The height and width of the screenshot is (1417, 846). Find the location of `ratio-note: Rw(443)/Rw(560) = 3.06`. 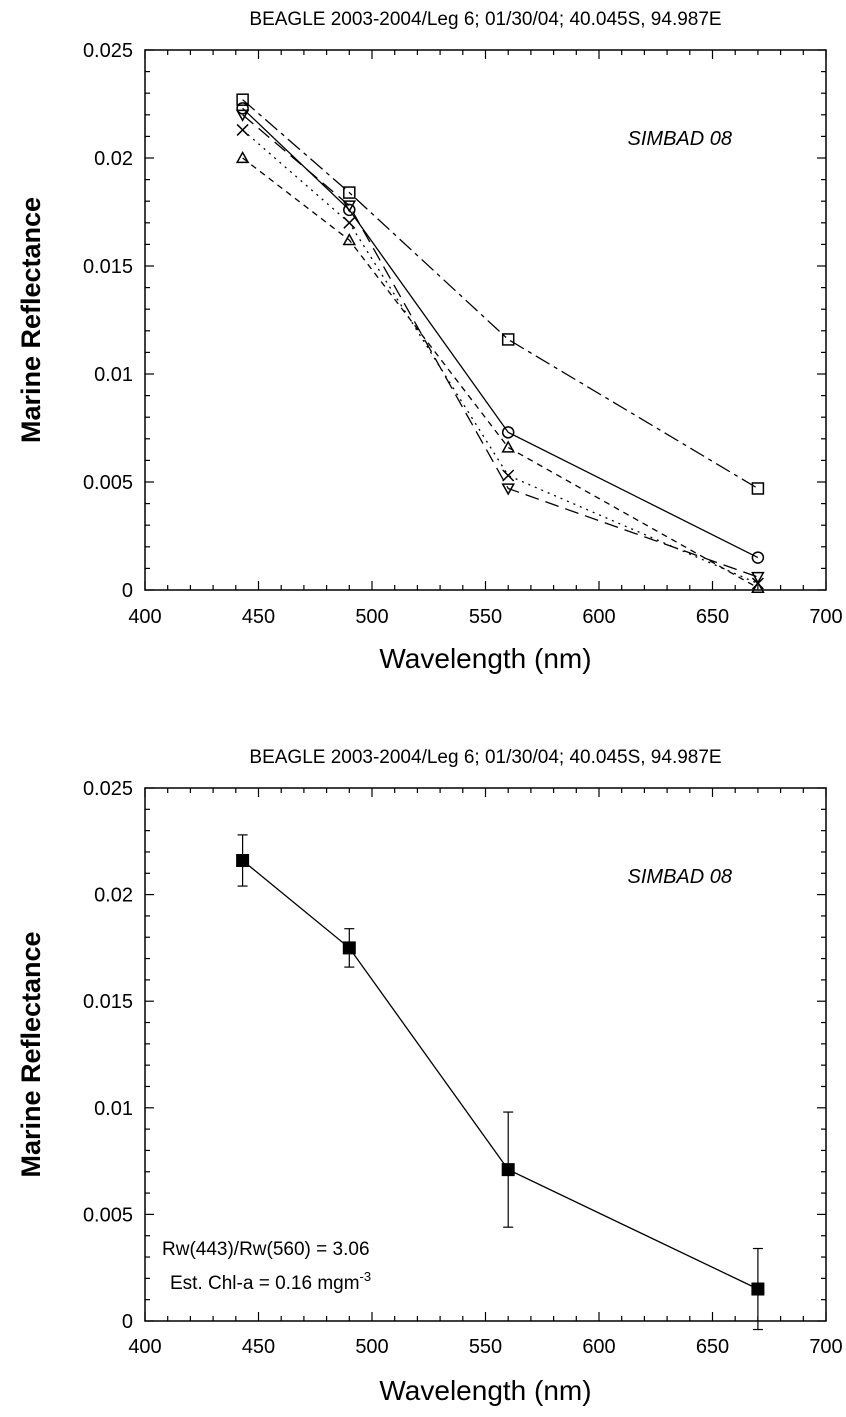

ratio-note: Rw(443)/Rw(560) = 3.06 is located at coordinates (266, 1249).